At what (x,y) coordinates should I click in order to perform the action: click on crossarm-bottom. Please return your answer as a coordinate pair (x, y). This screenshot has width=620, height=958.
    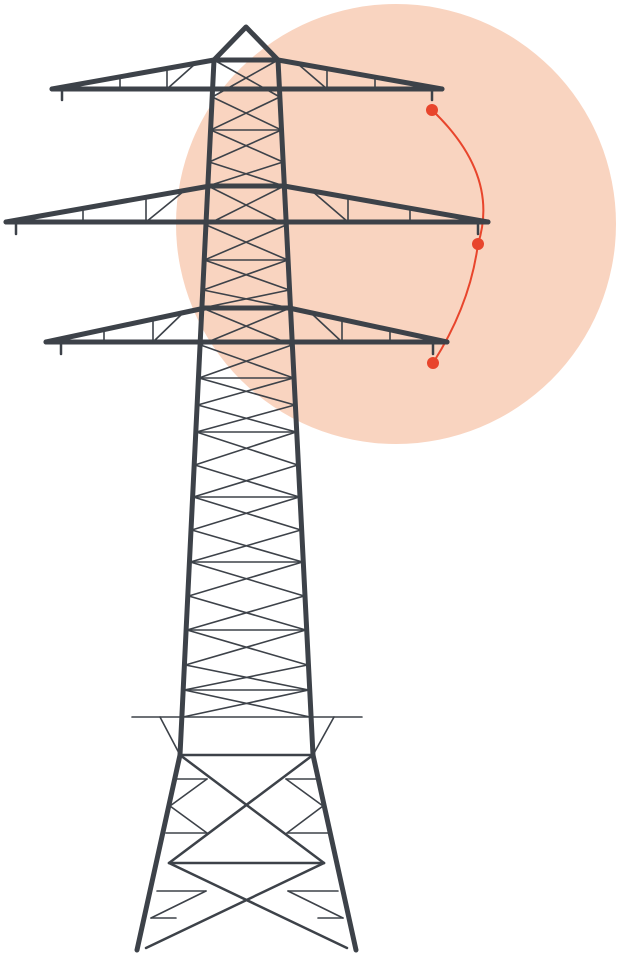
    Looking at the image, I should click on (246, 330).